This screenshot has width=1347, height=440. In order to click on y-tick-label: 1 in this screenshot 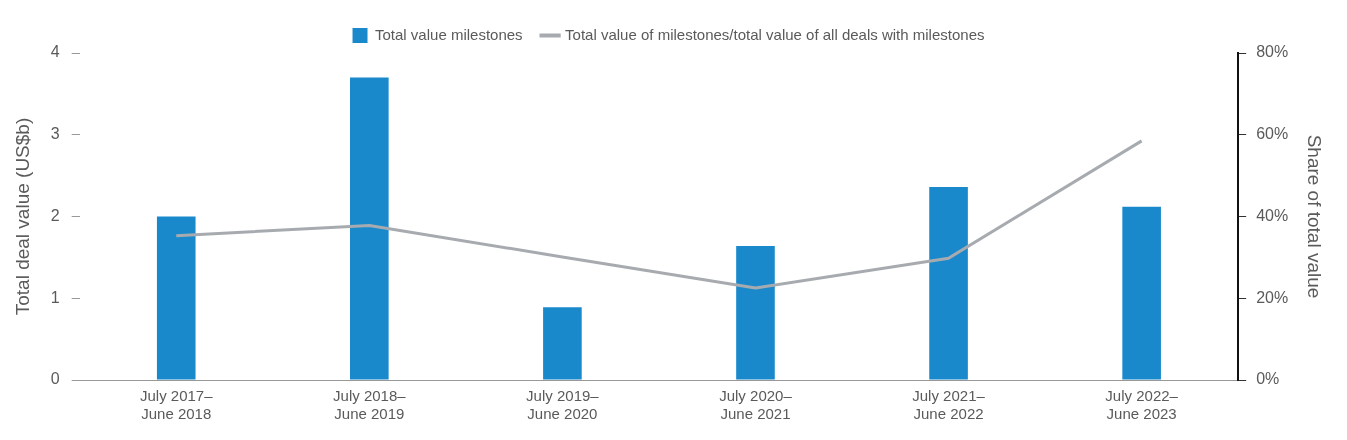, I will do `click(55, 297)`.